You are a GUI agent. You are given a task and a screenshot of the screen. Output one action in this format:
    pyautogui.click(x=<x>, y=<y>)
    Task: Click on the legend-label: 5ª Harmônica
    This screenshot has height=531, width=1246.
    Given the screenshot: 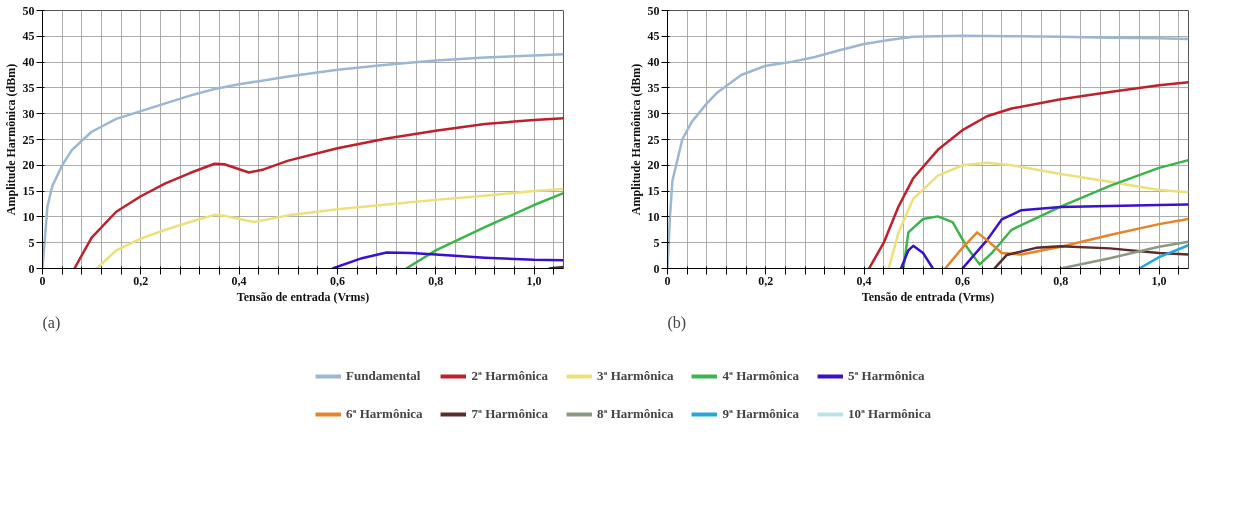 What is the action you would take?
    pyautogui.click(x=886, y=376)
    